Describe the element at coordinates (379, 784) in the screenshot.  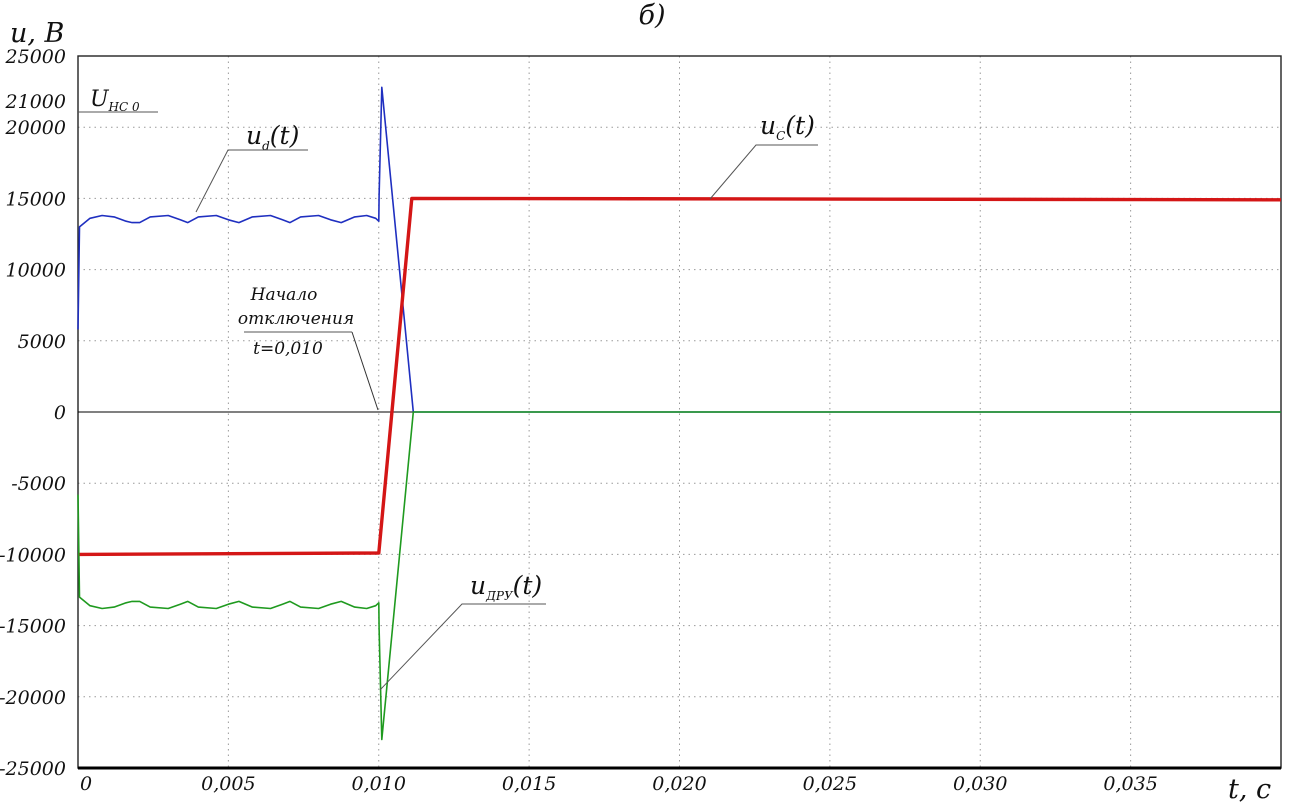
I see `x-tick-label: 0,010` at that location.